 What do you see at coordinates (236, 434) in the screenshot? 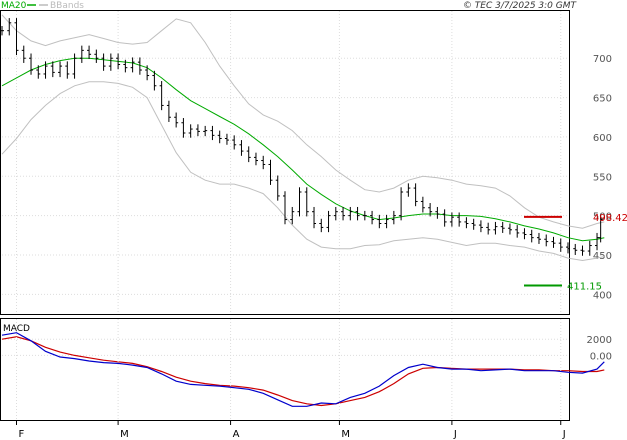
I see `x-tick-label: A` at bounding box center [236, 434].